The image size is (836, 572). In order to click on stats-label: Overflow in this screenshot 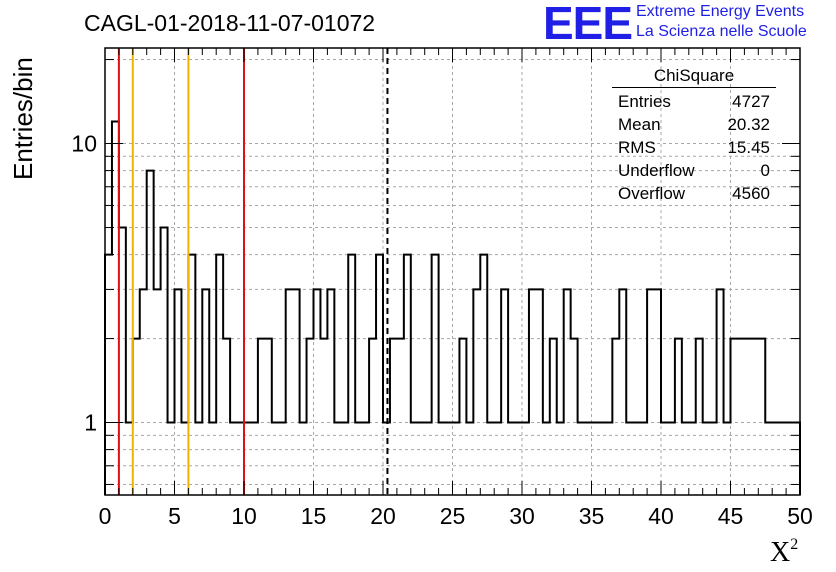, I will do `click(652, 193)`.